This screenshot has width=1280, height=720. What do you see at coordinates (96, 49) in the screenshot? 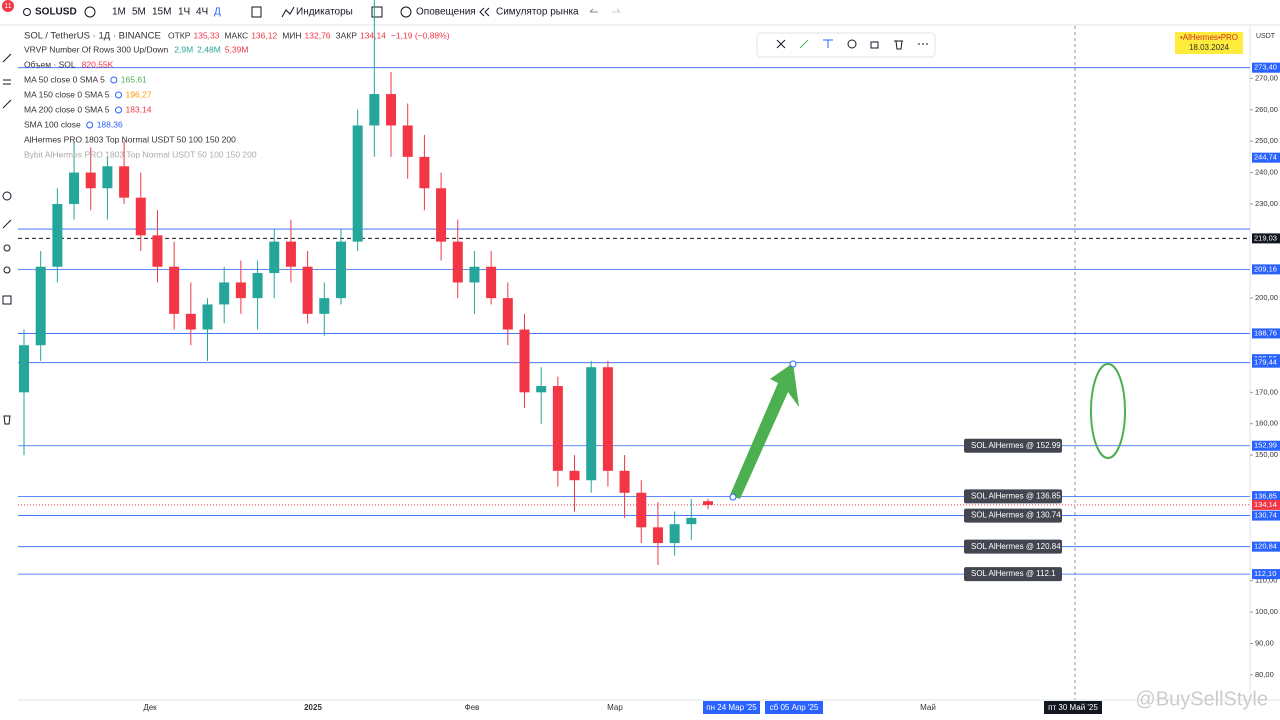
I see `indicator-name: VRVP Number Of Rows 300 Up/Down` at bounding box center [96, 49].